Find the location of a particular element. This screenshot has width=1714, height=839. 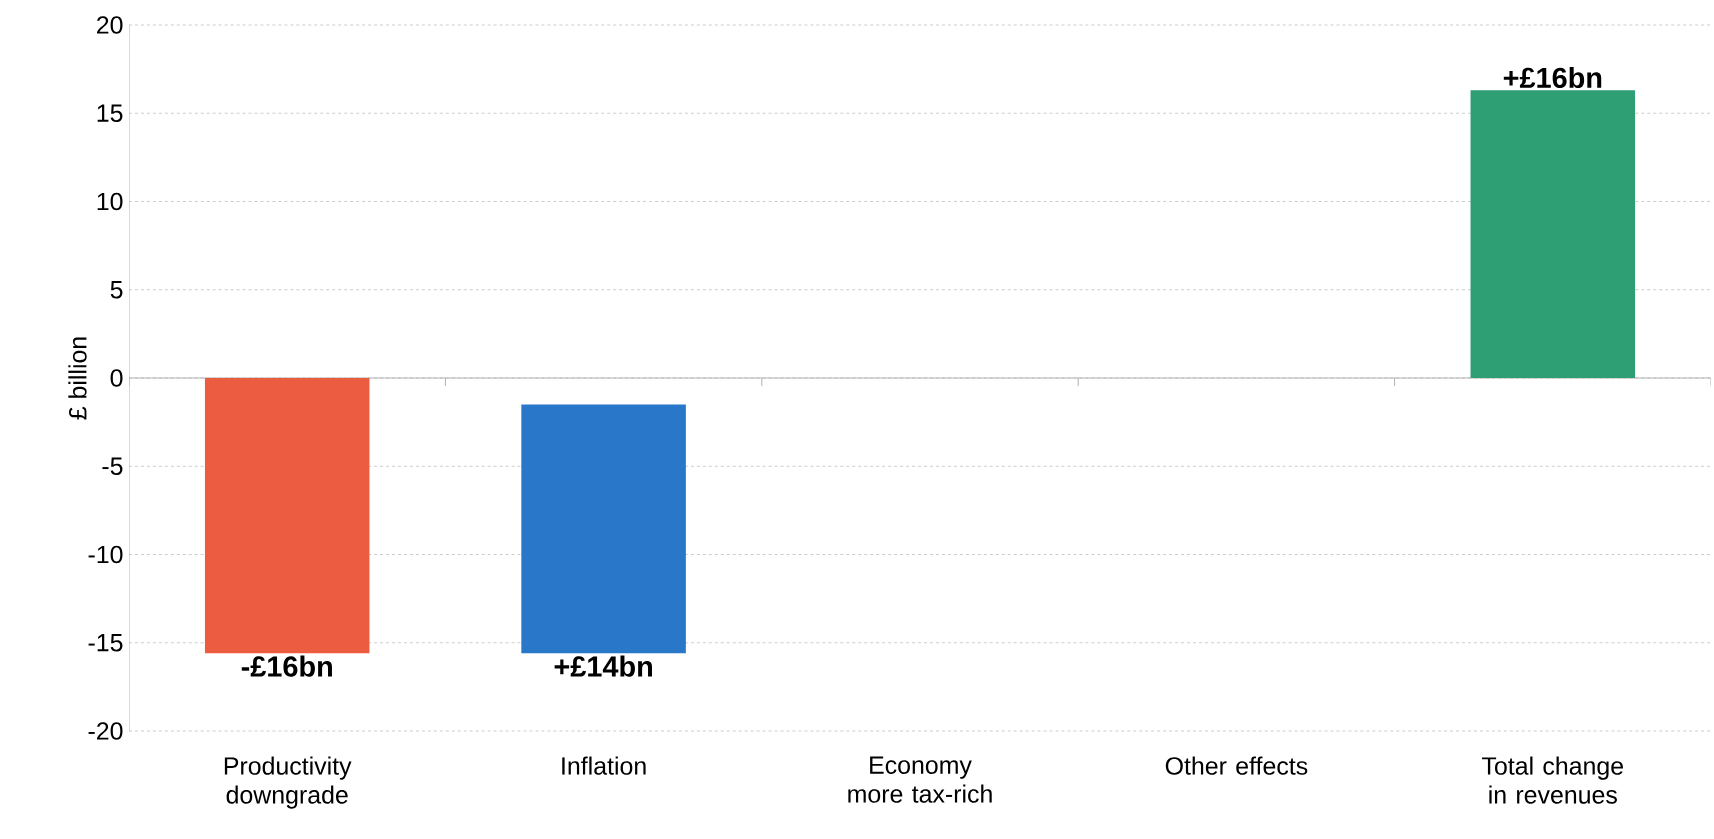

y-tick-label: 20 is located at coordinates (110, 25).